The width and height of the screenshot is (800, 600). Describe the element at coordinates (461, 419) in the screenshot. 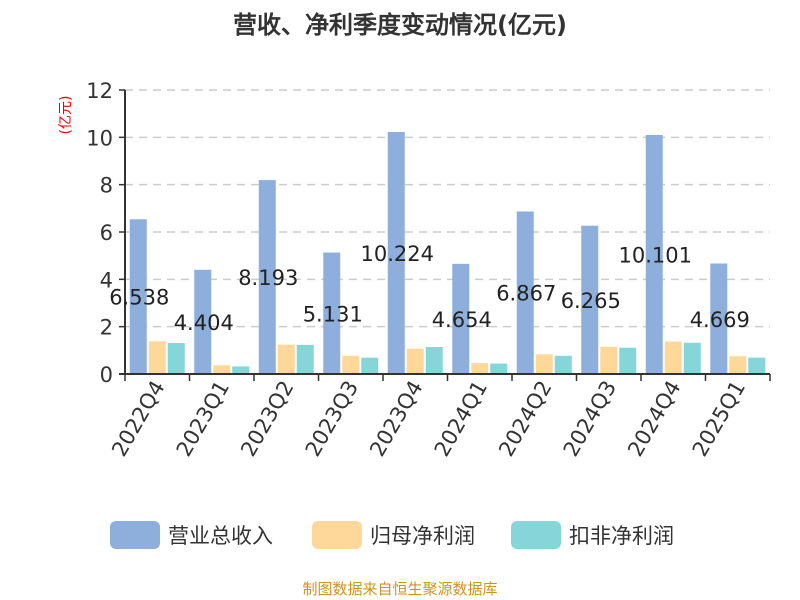

I see `x-tick-label: 2024Q1` at that location.